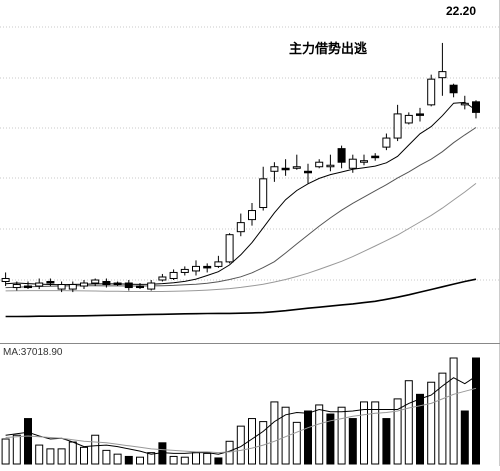  What do you see at coordinates (461, 11) in the screenshot?
I see `high-price-label: 22.20` at bounding box center [461, 11].